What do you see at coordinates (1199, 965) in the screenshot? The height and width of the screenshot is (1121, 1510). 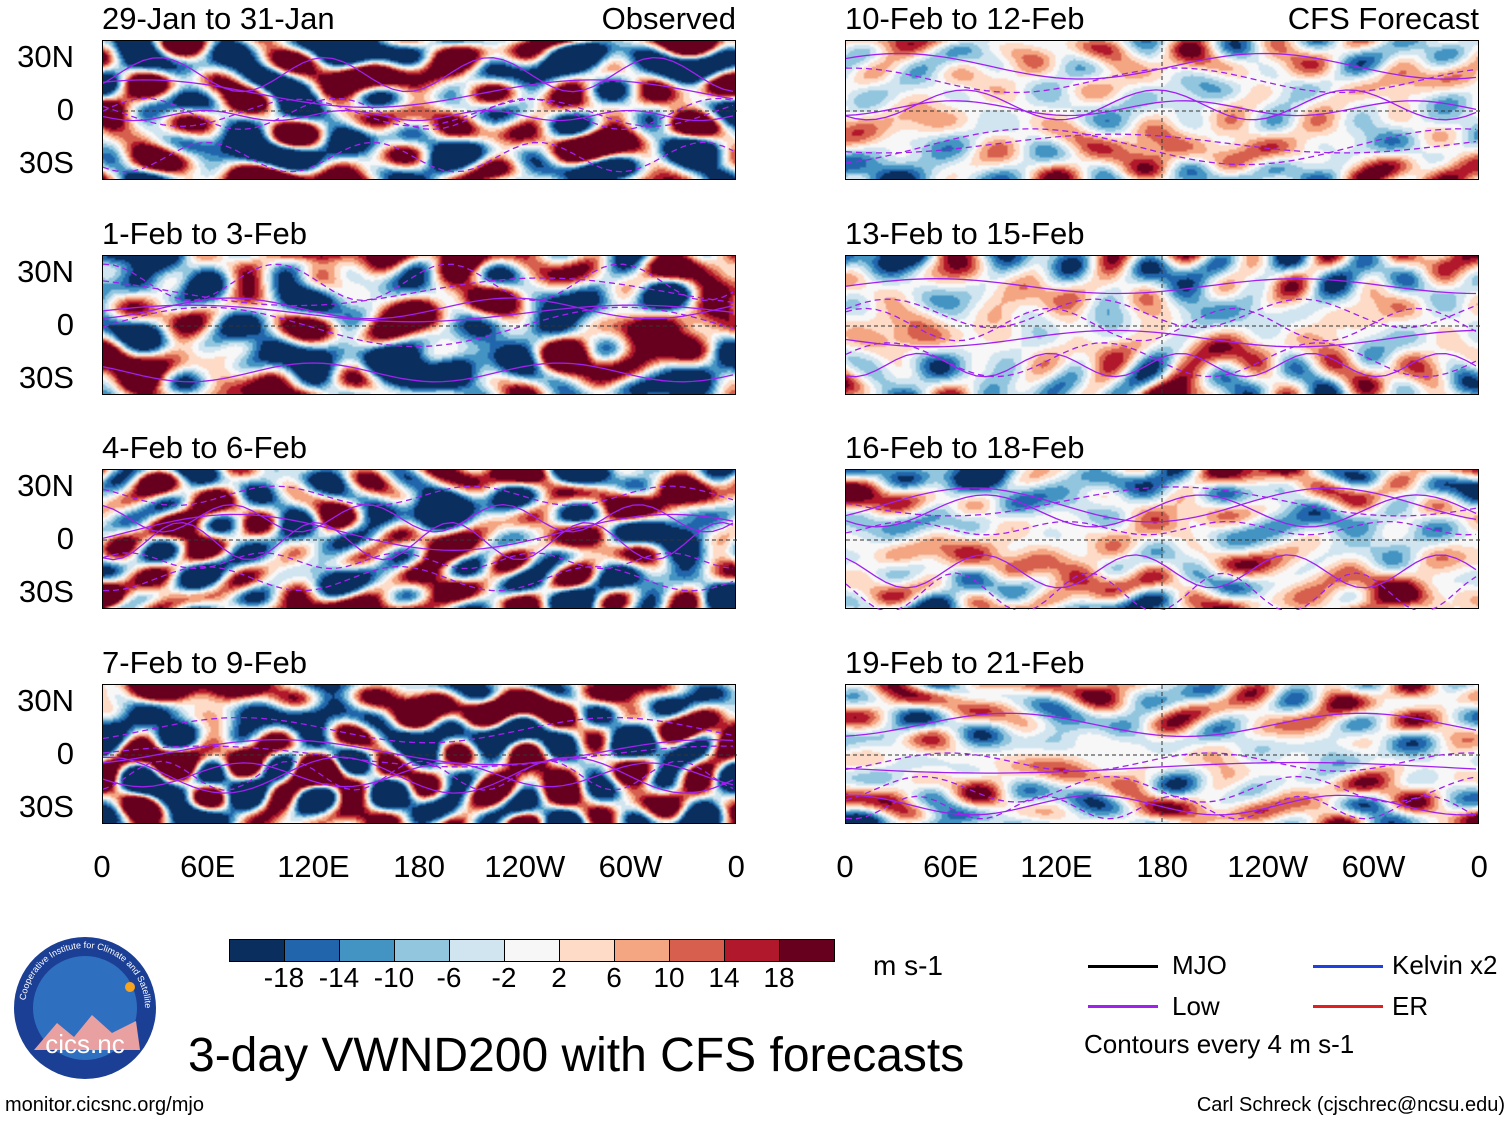 I see `legend-mjo-label: MJO` at bounding box center [1199, 965].